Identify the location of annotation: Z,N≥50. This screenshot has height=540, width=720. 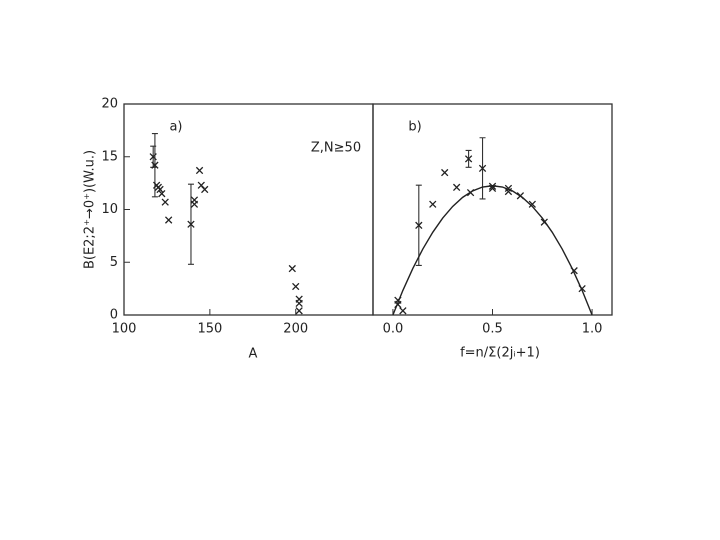
(336, 148).